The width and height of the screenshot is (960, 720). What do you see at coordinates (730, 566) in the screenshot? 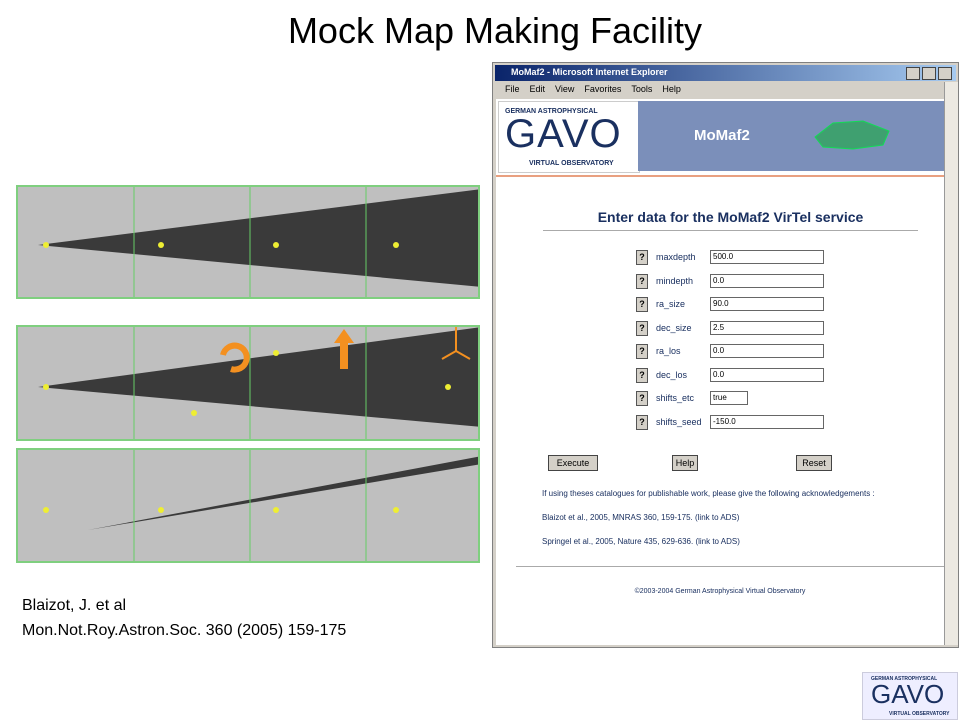
I see `footer-rule` at bounding box center [730, 566].